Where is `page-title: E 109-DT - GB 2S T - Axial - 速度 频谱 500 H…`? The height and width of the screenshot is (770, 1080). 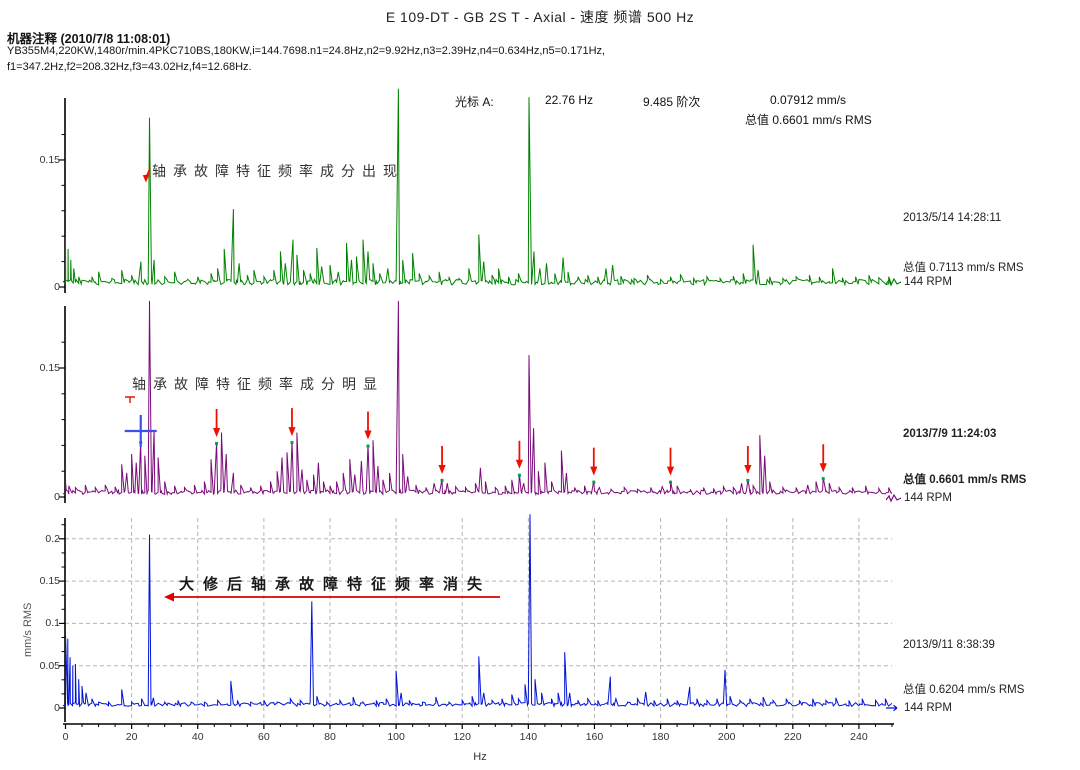 page-title: E 109-DT - GB 2S T - Axial - 速度 频谱 500 H… is located at coordinates (540, 17).